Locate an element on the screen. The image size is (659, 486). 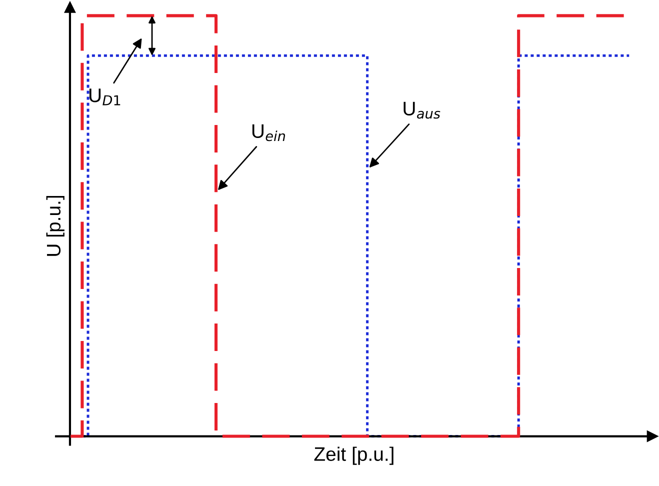
series-label: U$_{aus}$ is located at coordinates (422, 110).